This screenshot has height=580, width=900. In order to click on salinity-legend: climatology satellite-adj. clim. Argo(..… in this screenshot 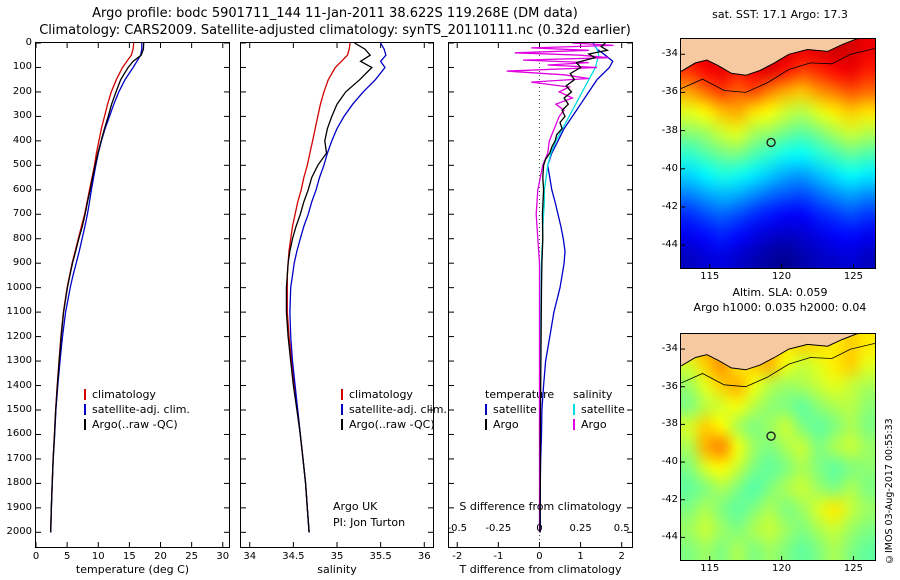, I will do `click(394, 409)`.